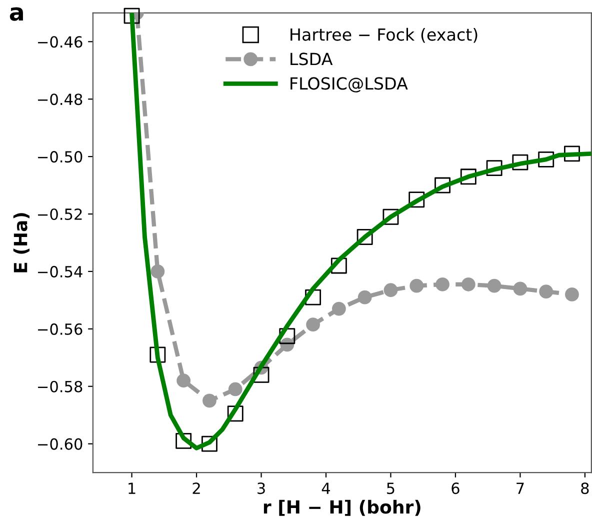 The image size is (592, 517). Describe the element at coordinates (384, 35) in the screenshot. I see `legend-label: Hartree − Fock (exact)` at that location.